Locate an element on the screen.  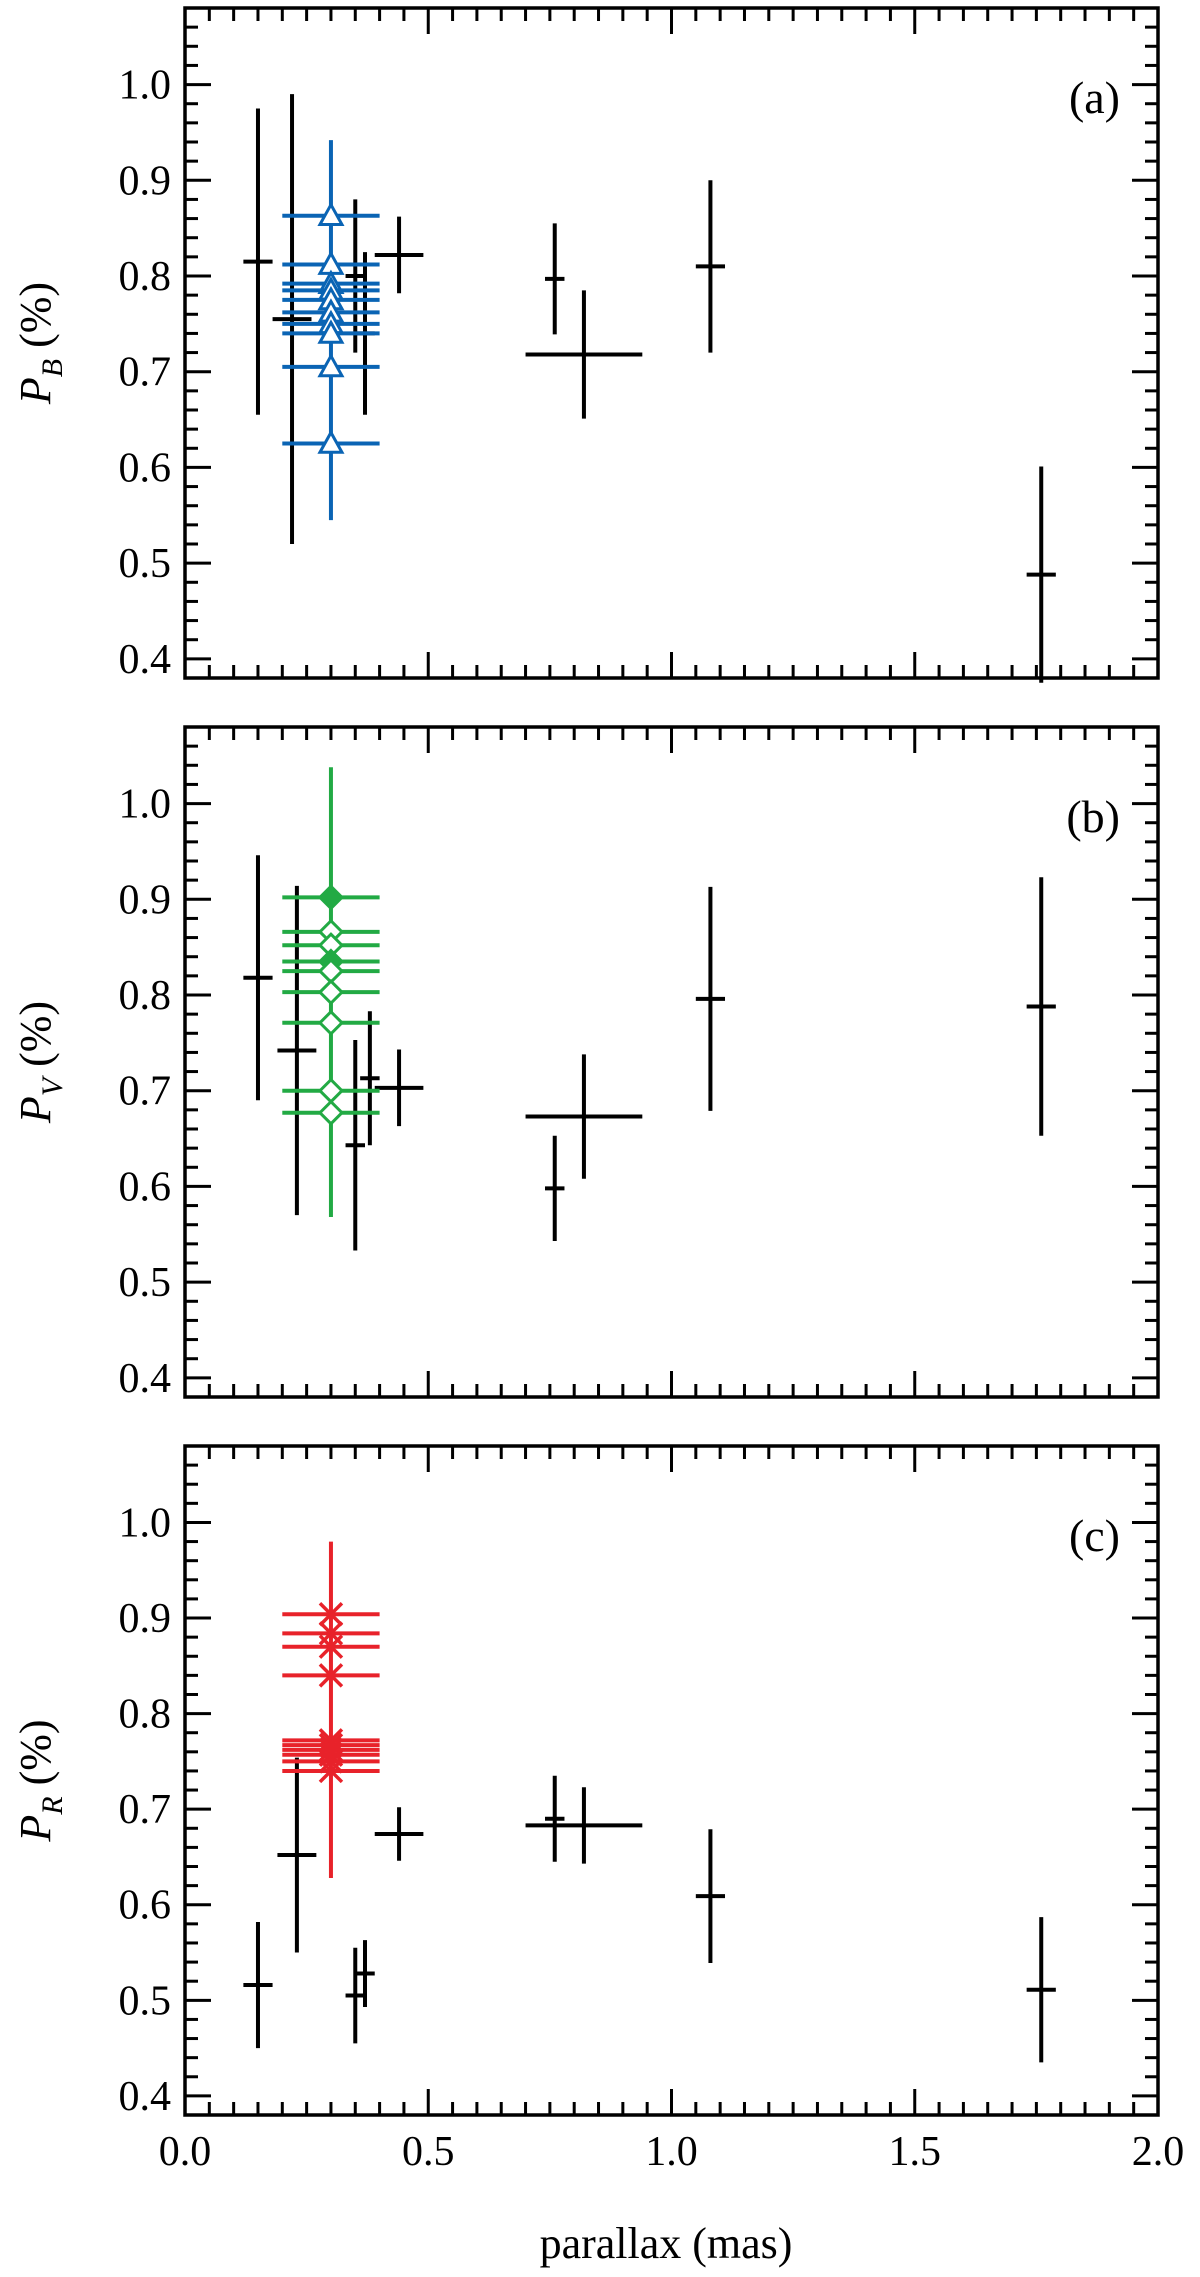
y-axis-title: PB (%) is located at coordinates (40, 343).